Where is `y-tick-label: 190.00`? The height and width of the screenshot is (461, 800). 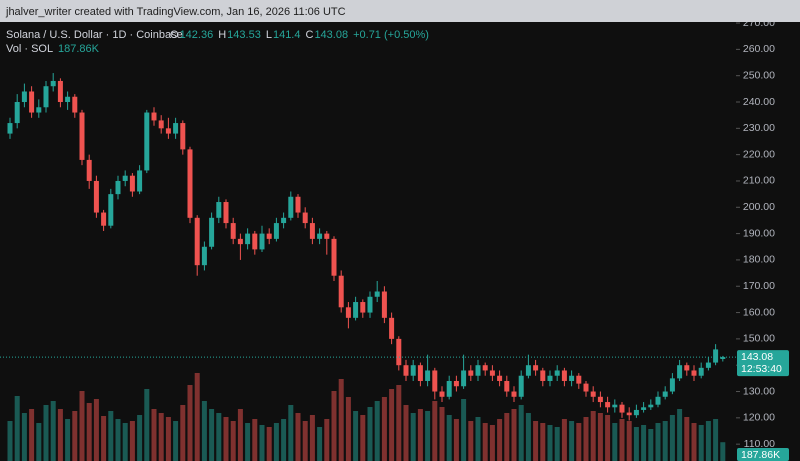
y-tick-label: 190.00 is located at coordinates (759, 233).